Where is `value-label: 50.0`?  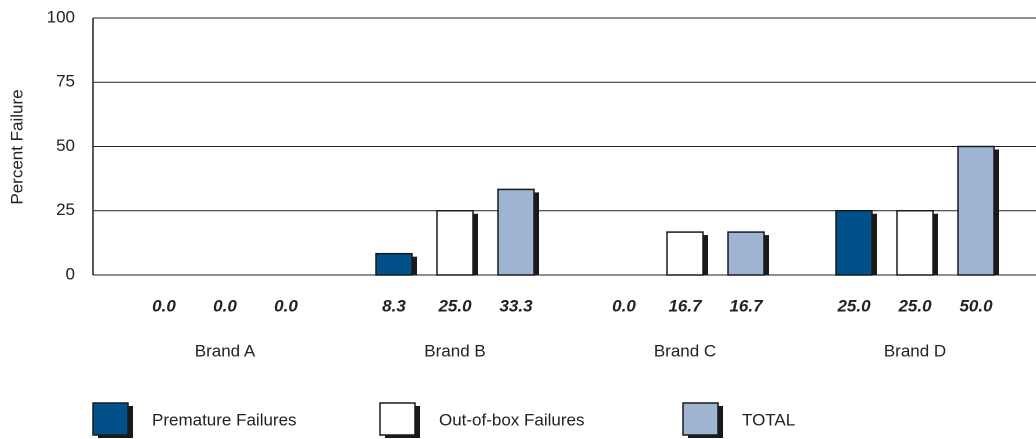 value-label: 50.0 is located at coordinates (976, 305).